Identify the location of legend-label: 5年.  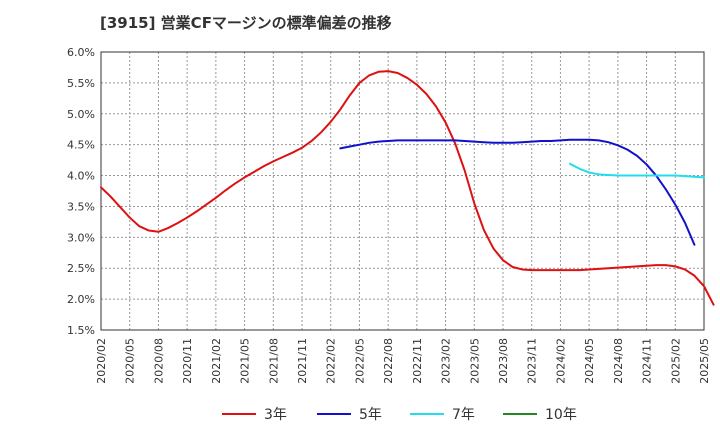
(370, 415).